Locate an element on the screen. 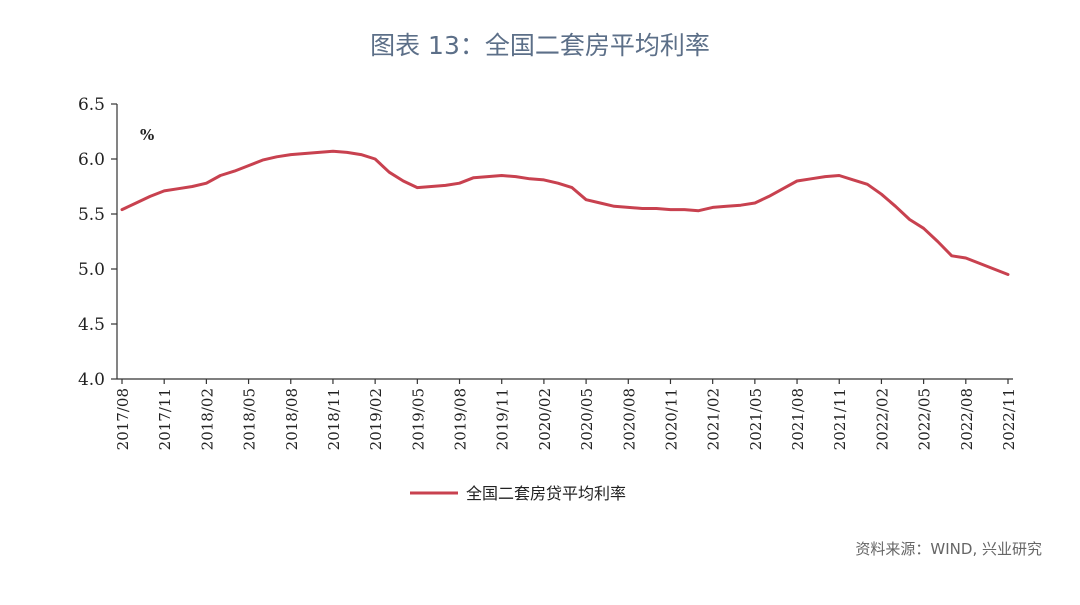 The width and height of the screenshot is (1080, 605). x-tick-label: 2020/02 is located at coordinates (545, 419).